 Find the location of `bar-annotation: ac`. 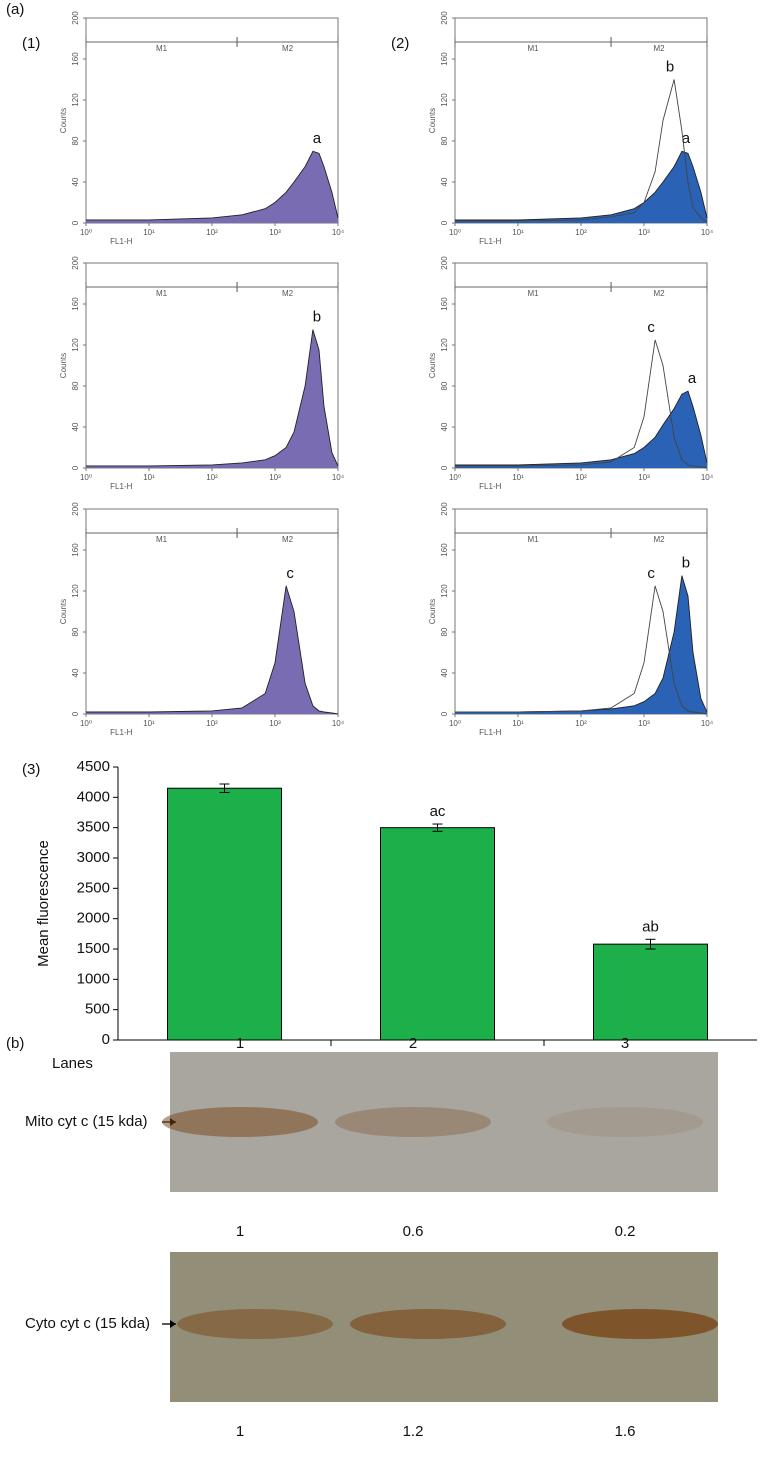

bar-annotation: ac is located at coordinates (438, 811).